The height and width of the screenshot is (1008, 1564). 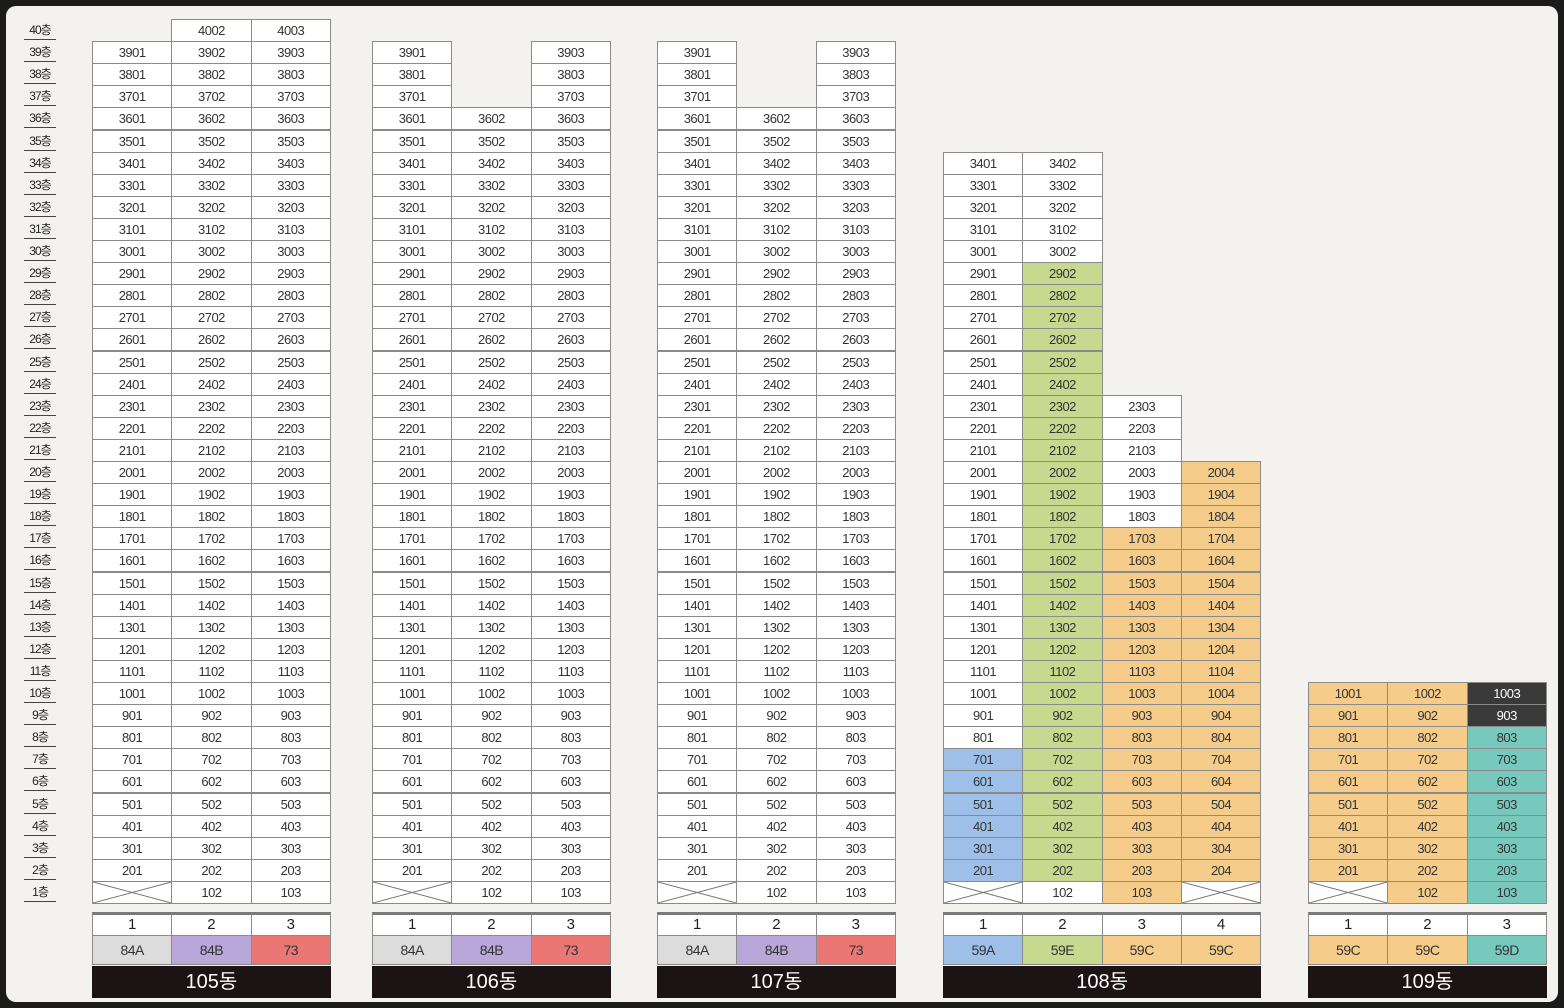 I want to click on unit-cell: 1301, so click(x=697, y=627).